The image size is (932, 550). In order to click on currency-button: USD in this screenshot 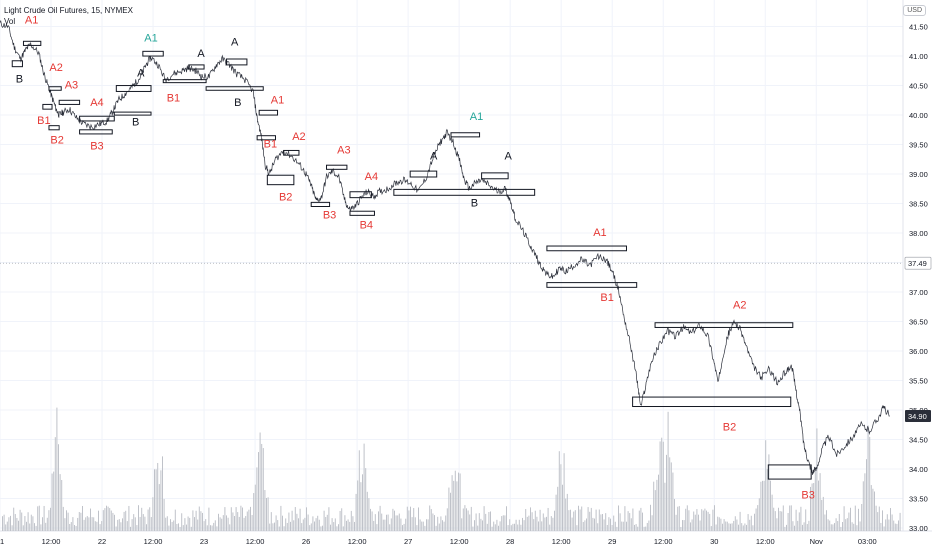, I will do `click(914, 10)`.